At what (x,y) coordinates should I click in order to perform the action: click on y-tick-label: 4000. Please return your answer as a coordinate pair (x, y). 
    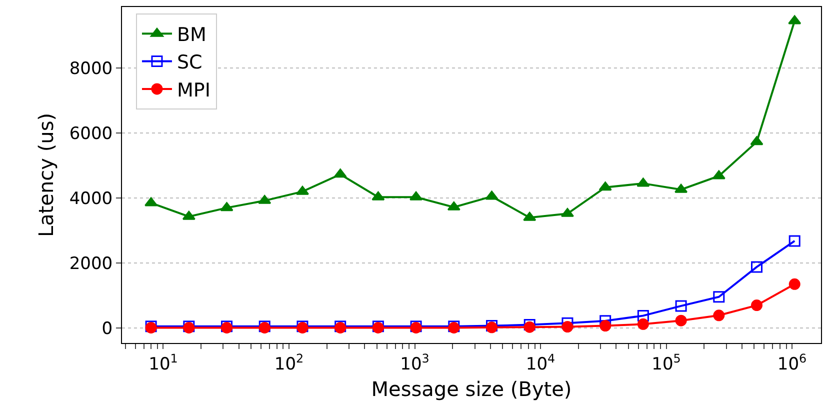
    Looking at the image, I should click on (91, 199).